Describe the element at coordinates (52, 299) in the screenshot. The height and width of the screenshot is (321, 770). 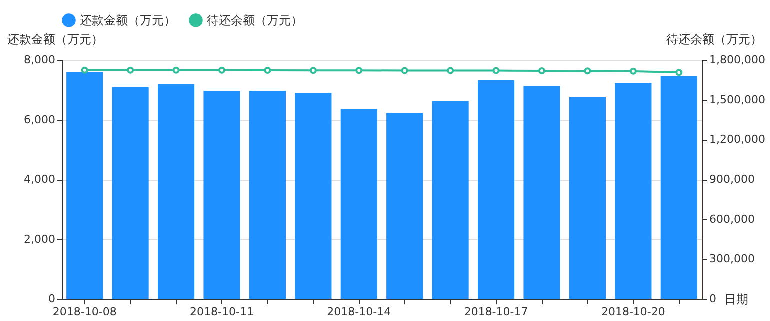
I see `y-tick-label: 0` at that location.